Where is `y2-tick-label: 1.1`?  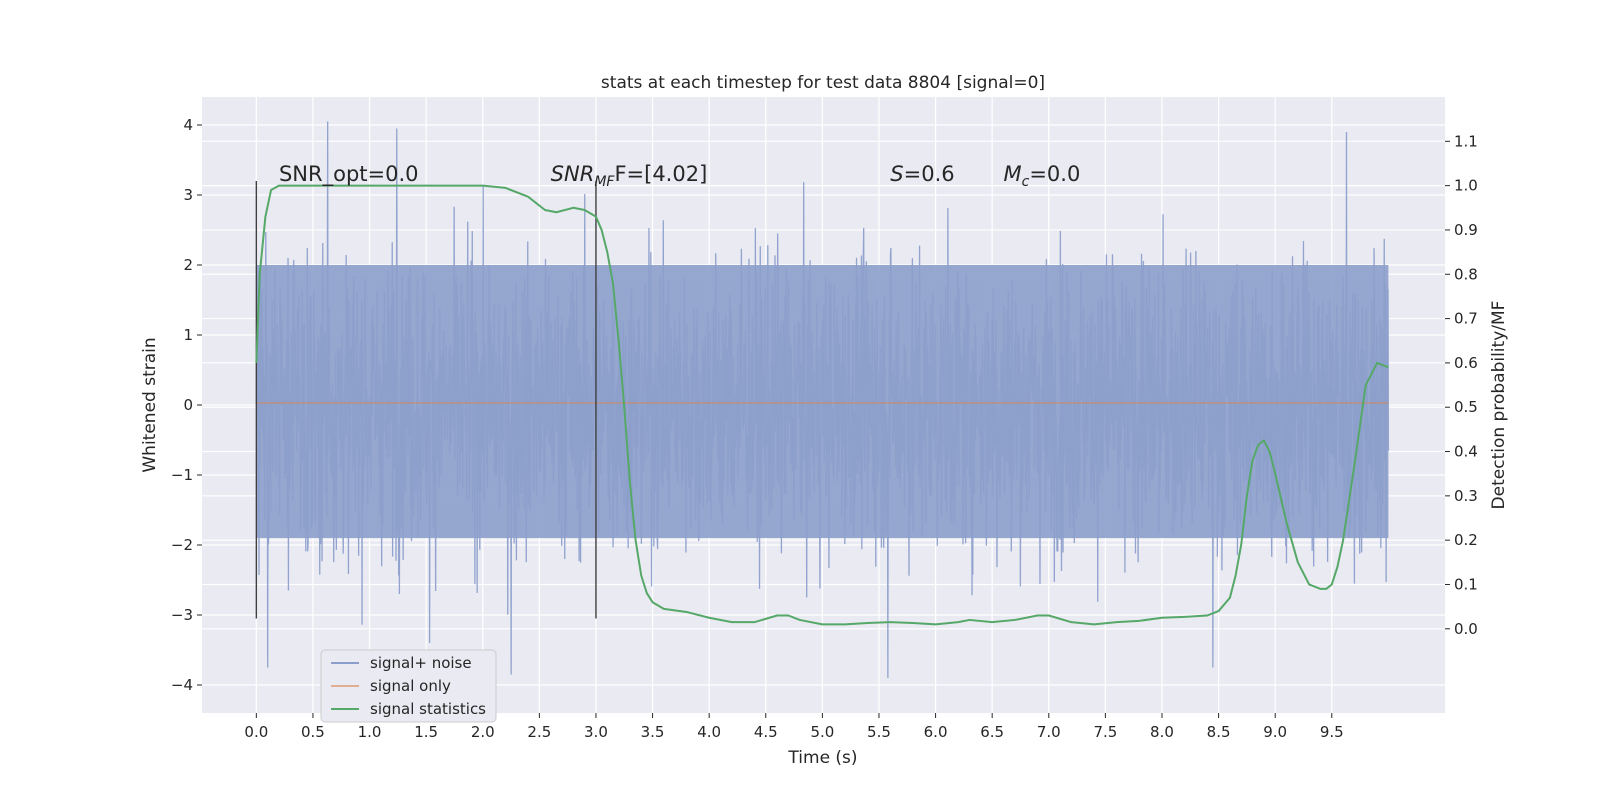
y2-tick-label: 1.1 is located at coordinates (1466, 141).